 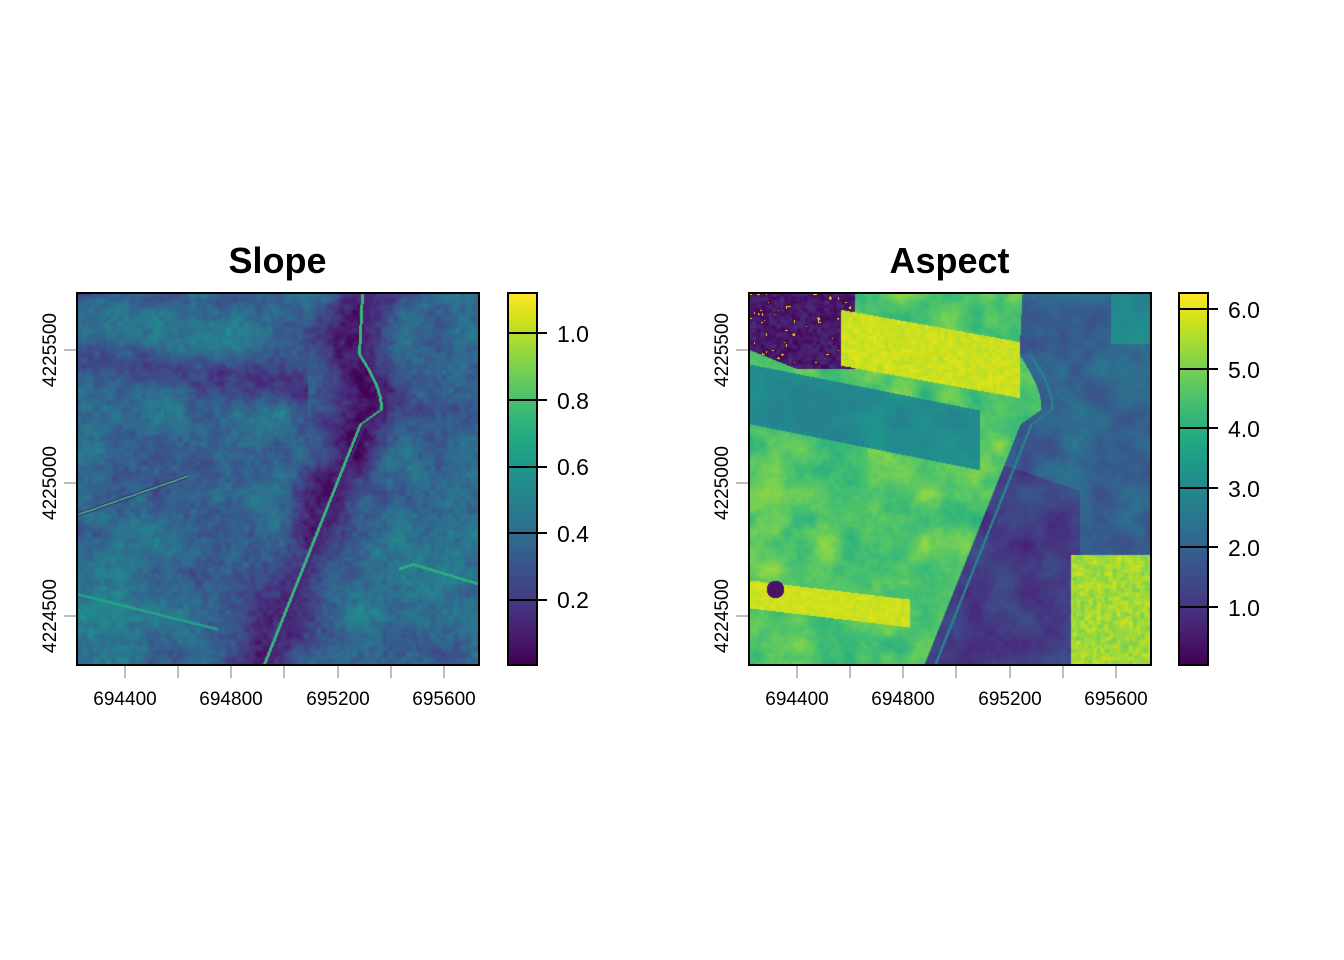 What do you see at coordinates (722, 616) in the screenshot?
I see `y-tick-label: 4224500` at bounding box center [722, 616].